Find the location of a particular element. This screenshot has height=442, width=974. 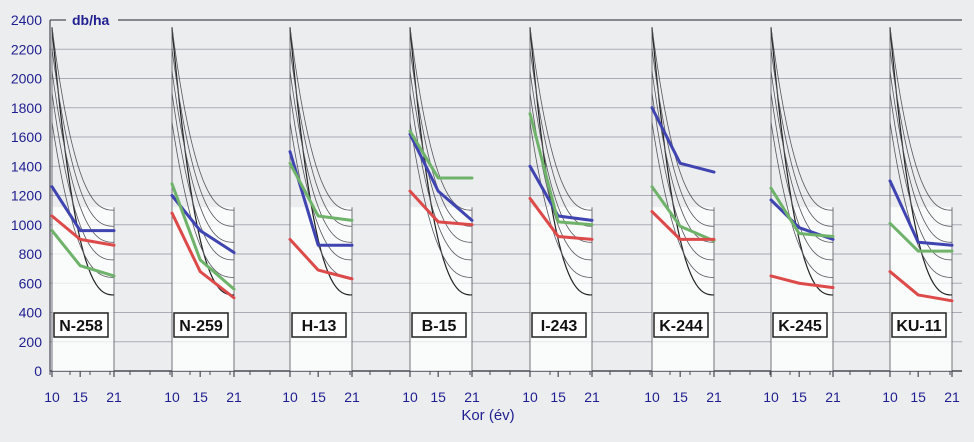

panel-k-245: K-245 10 15 21 is located at coordinates (802, 216).